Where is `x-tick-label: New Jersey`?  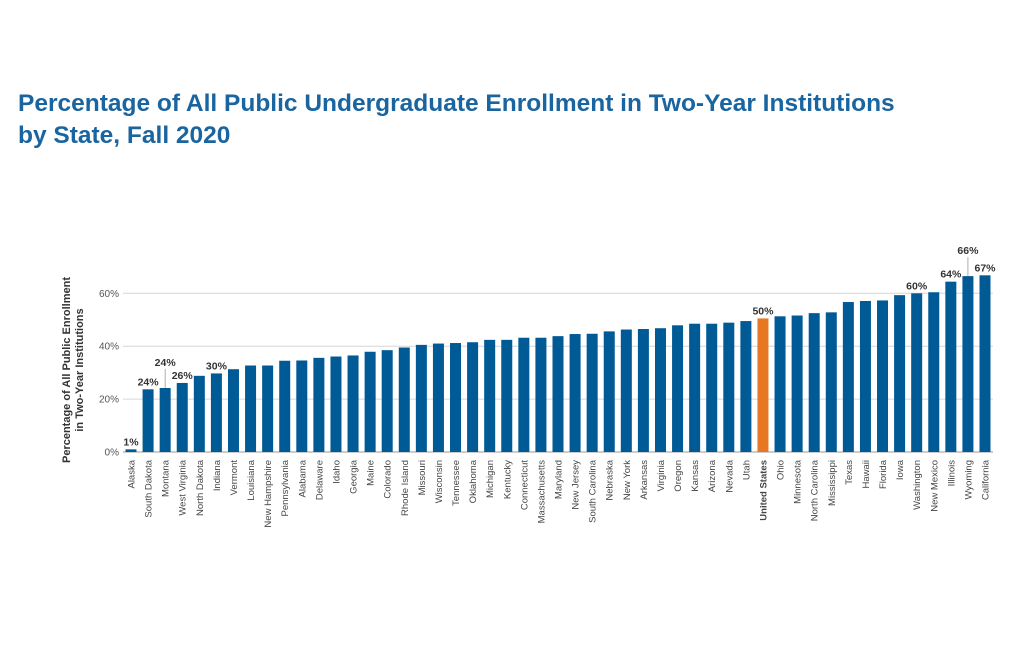
x-tick-label: New Jersey is located at coordinates (576, 485).